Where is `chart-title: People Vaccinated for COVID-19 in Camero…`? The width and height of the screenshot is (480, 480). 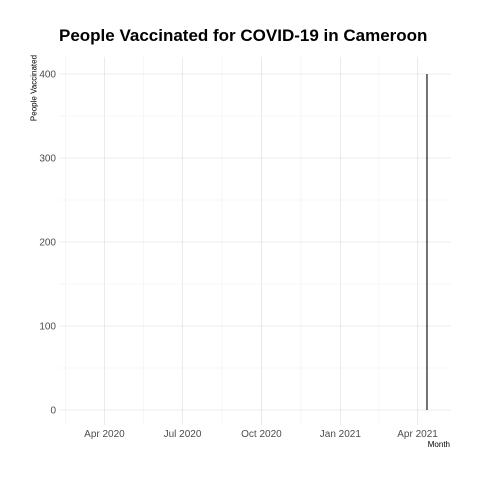 chart-title: People Vaccinated for COVID-19 in Camero… is located at coordinates (243, 35).